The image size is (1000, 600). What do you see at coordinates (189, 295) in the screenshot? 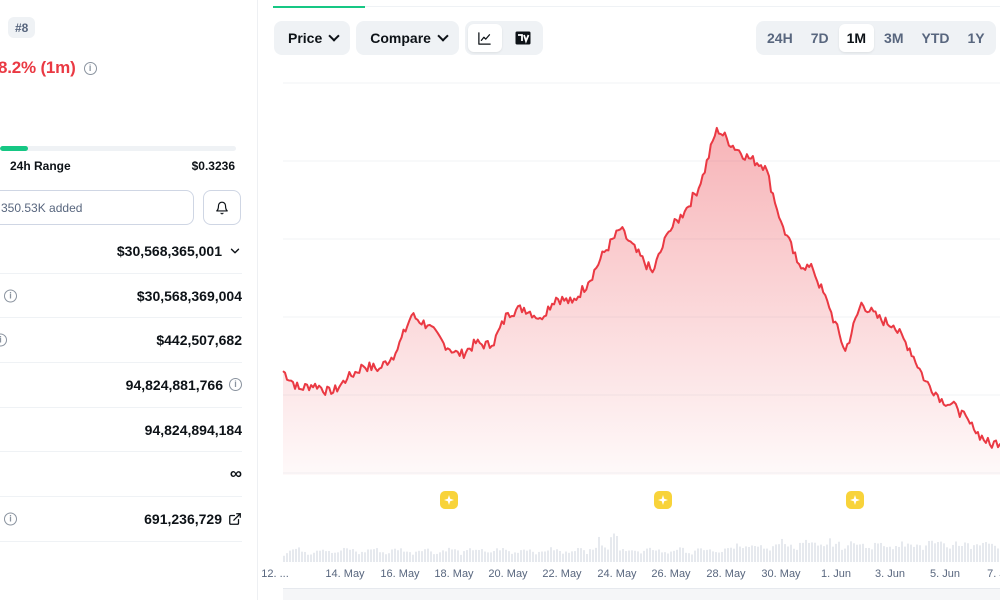
I see `stat-value: $30,568,369,004` at bounding box center [189, 295].